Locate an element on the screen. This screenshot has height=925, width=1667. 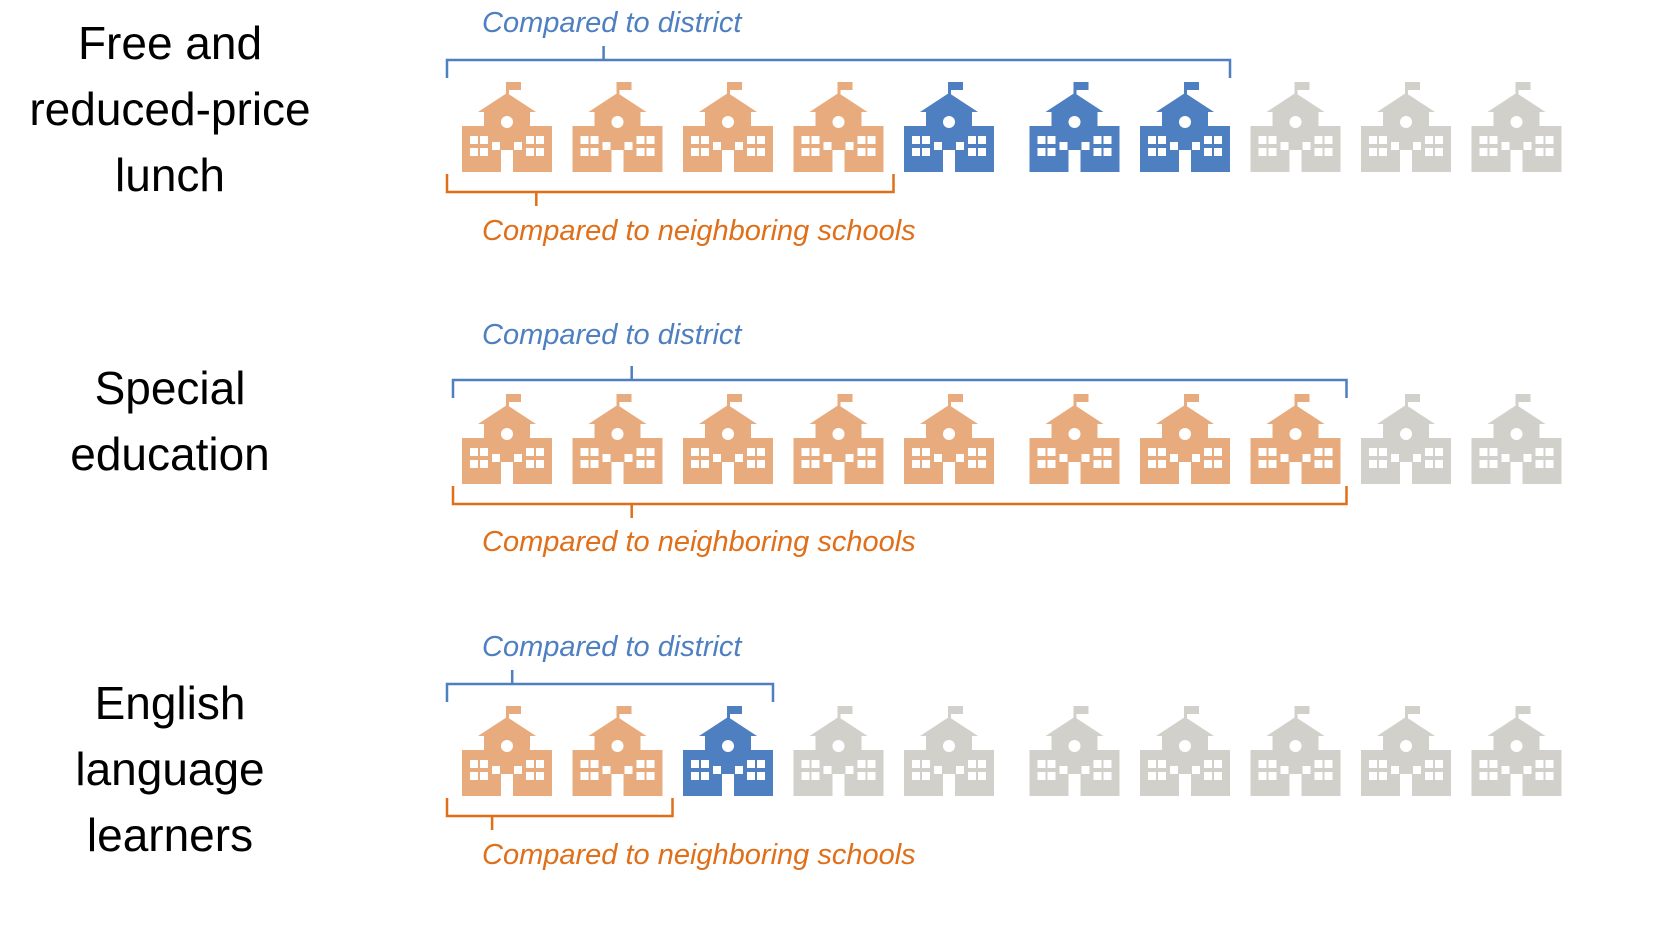
row-label: language is located at coordinates (169, 769).